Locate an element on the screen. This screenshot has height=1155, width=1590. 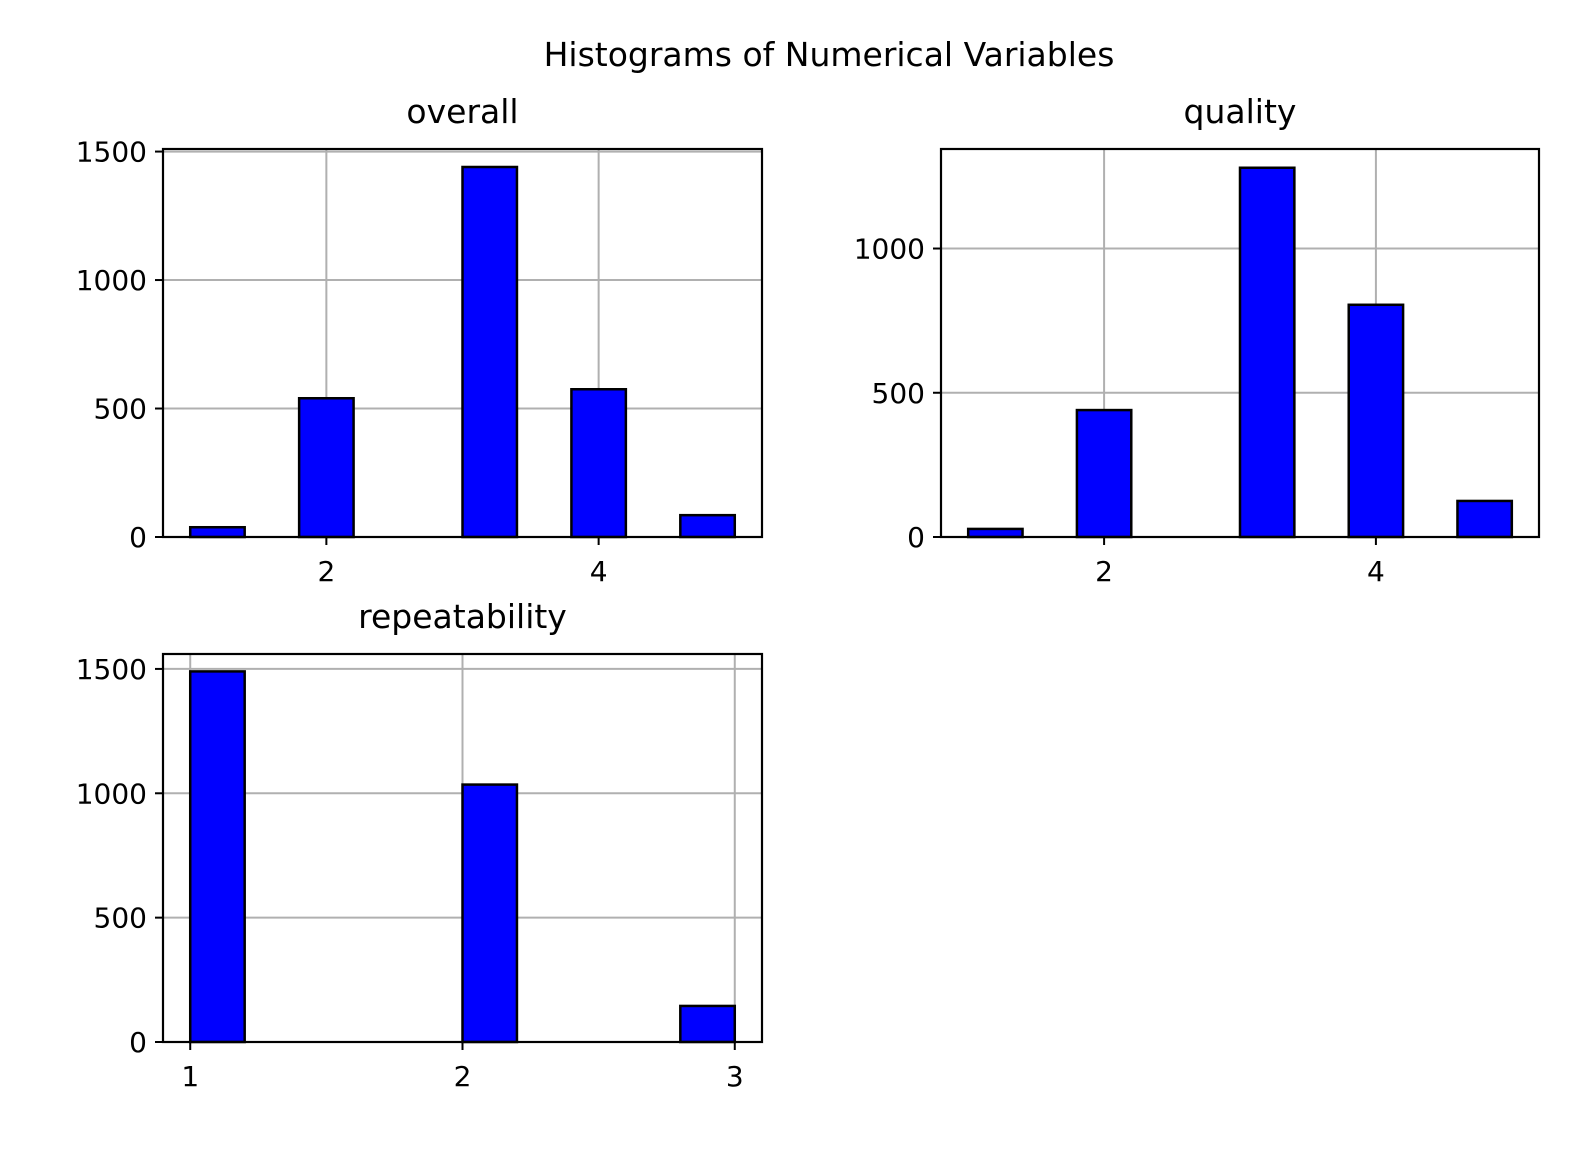
overall-axes-frame is located at coordinates (462, 343).